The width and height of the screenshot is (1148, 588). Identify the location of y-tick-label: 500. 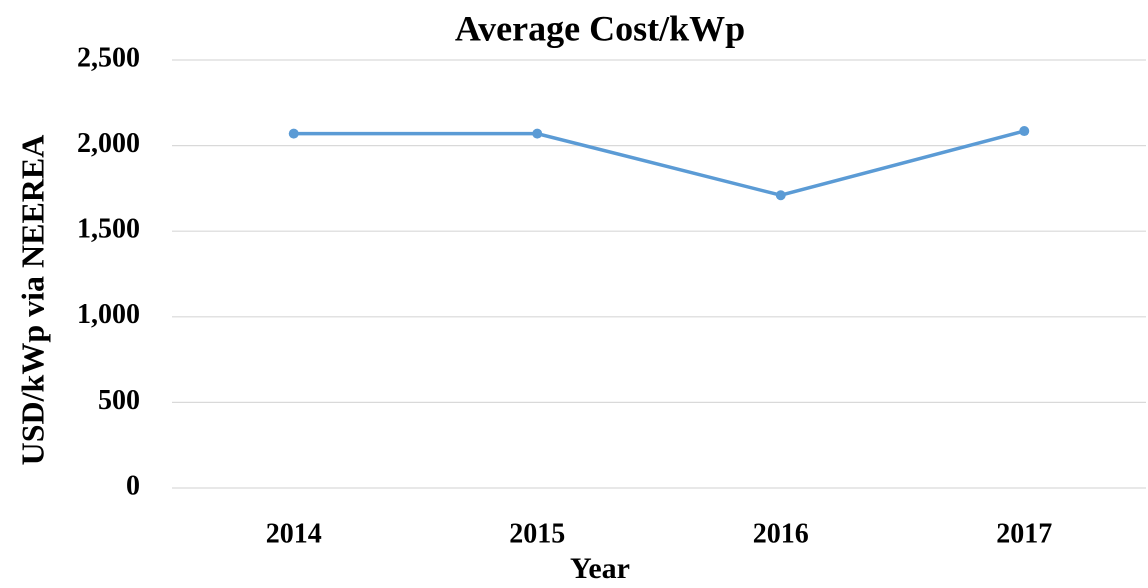
(119, 400).